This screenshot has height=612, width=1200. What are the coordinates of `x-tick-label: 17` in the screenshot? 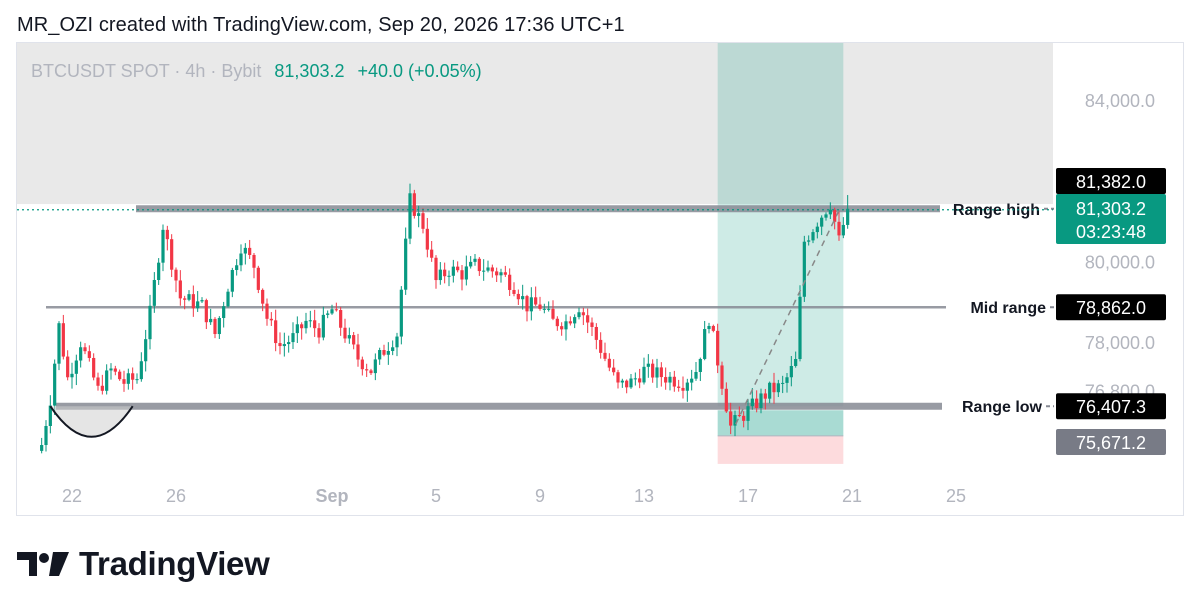 It's located at (748, 496).